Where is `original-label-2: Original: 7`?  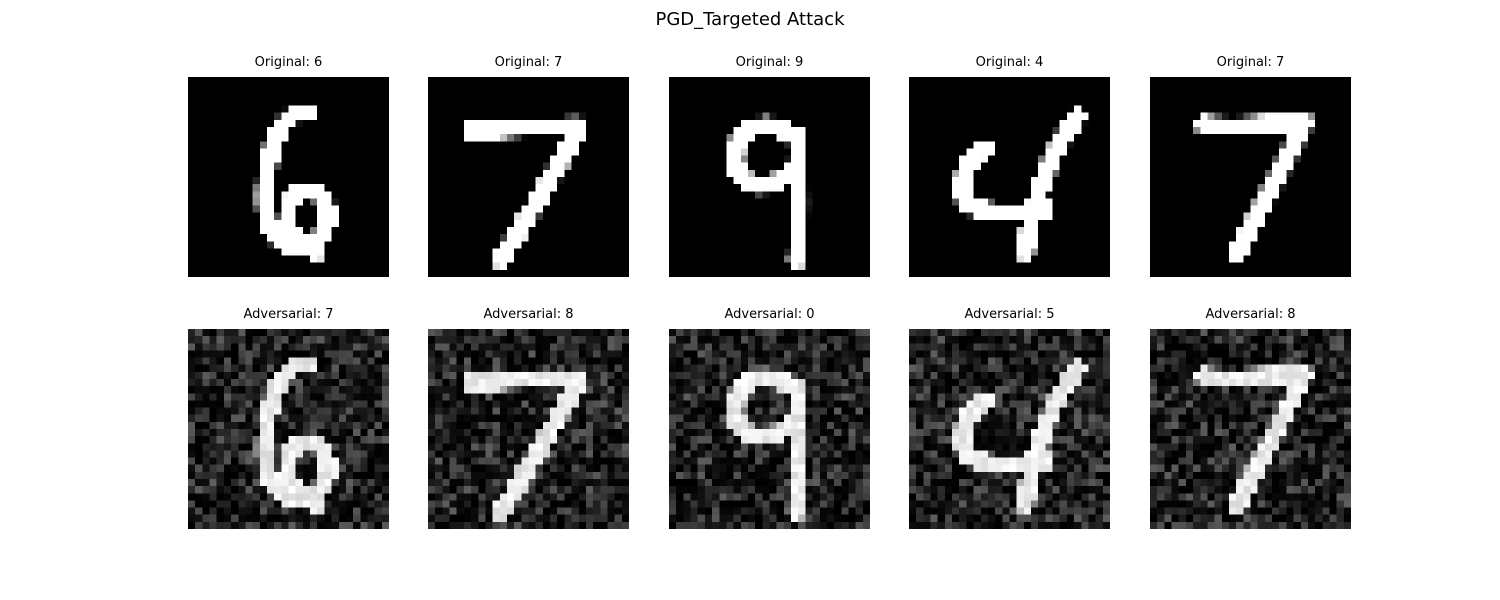 original-label-2: Original: 7 is located at coordinates (528, 62).